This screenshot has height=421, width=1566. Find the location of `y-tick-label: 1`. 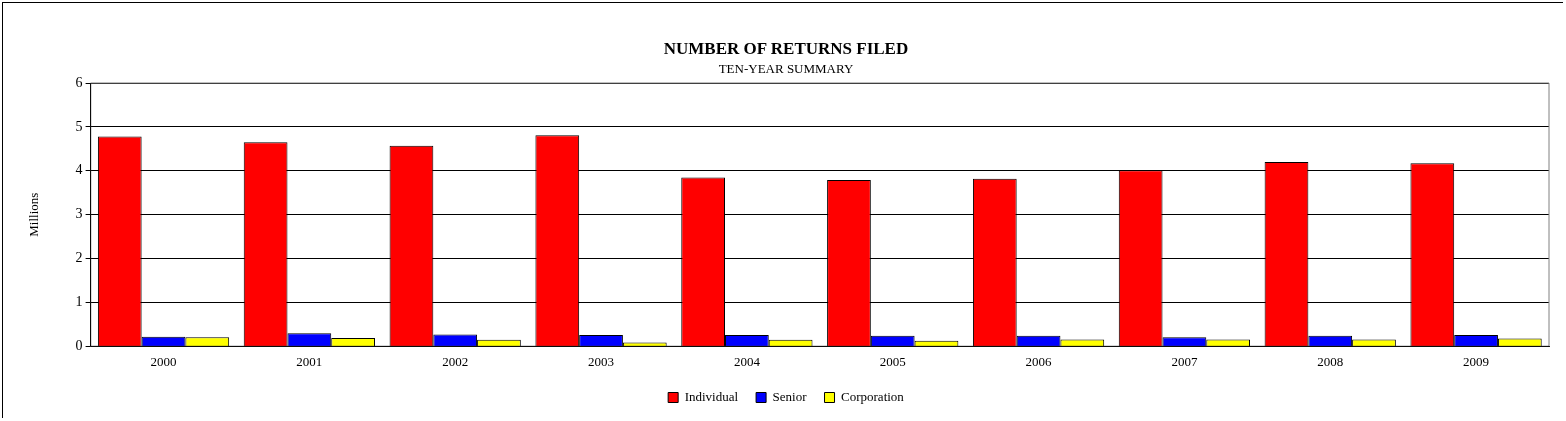

y-tick-label: 1 is located at coordinates (79, 302).